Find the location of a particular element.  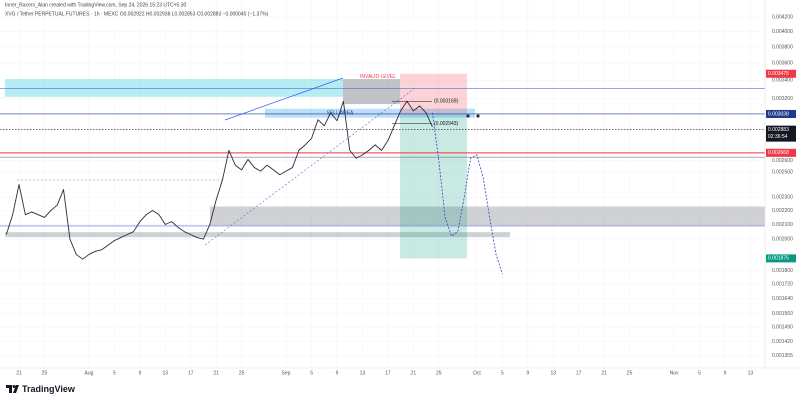

logo-icon is located at coordinates (12, 389).